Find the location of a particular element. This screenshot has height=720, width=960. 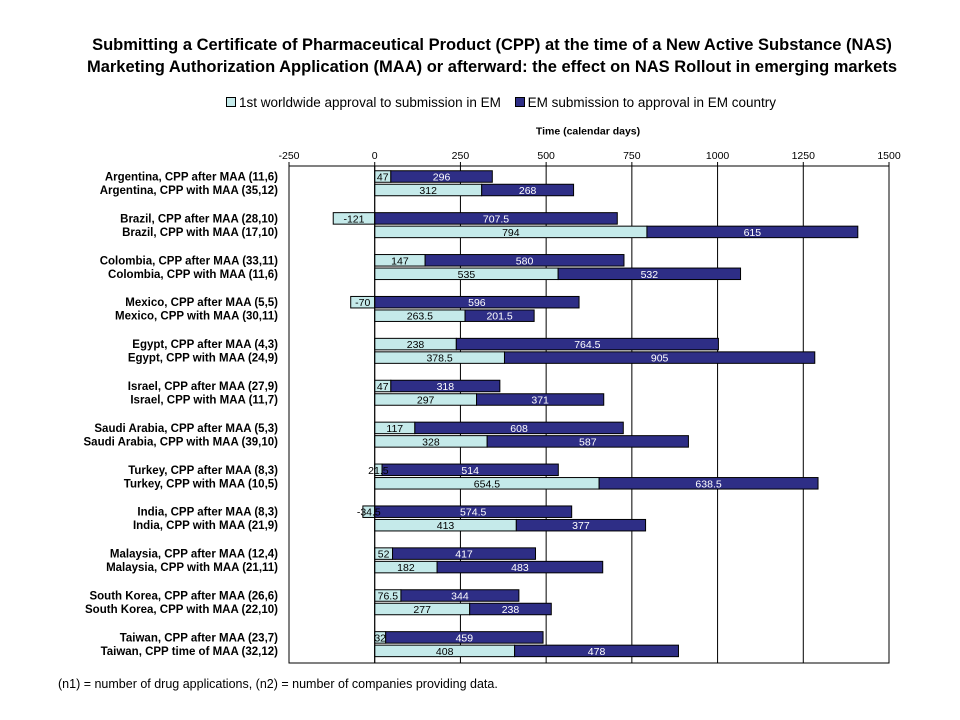

data-label-series-2: 344 is located at coordinates (460, 597).